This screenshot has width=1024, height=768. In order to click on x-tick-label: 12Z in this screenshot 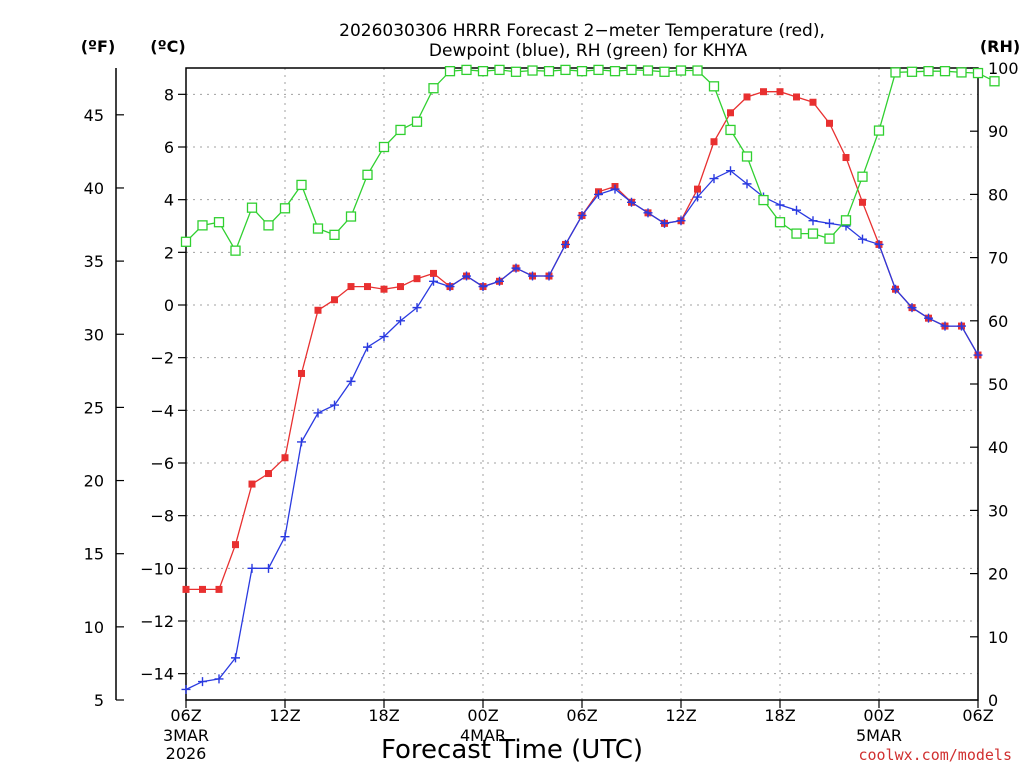, I will do `click(680, 715)`.